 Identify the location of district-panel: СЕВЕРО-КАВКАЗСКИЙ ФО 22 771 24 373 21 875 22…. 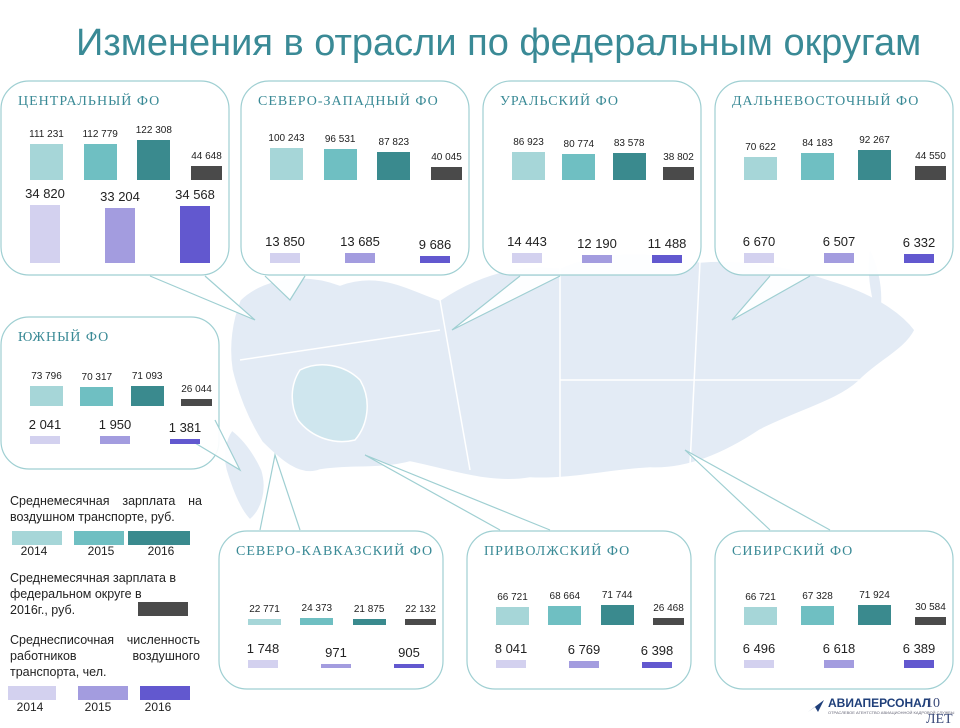
(331, 610).